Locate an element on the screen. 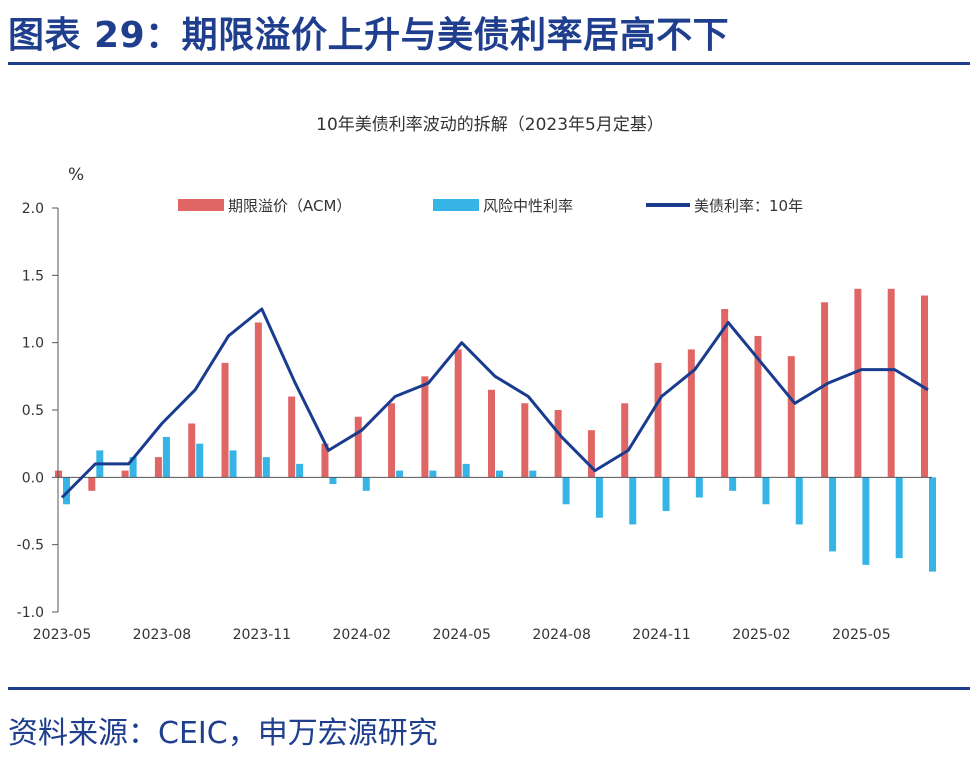 The width and height of the screenshot is (980, 760). source-divider is located at coordinates (489, 688).